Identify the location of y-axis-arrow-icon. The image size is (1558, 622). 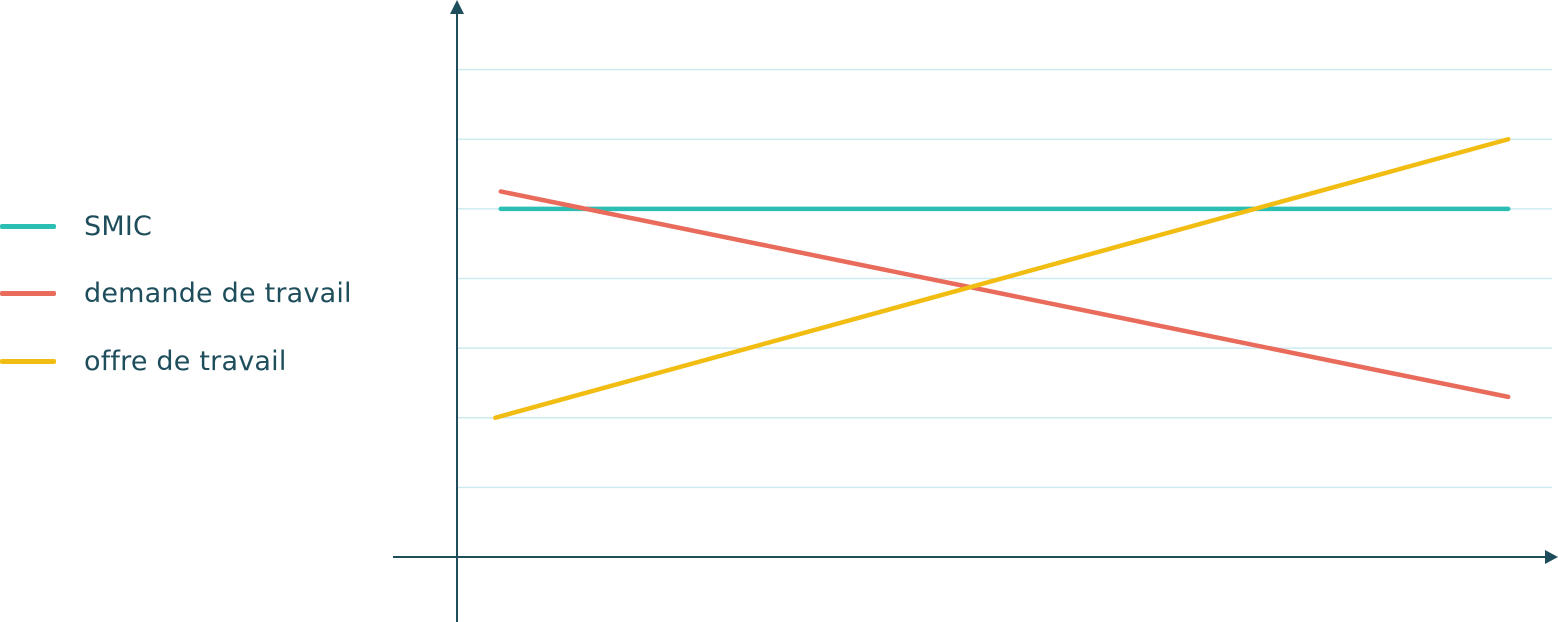
(457, 7).